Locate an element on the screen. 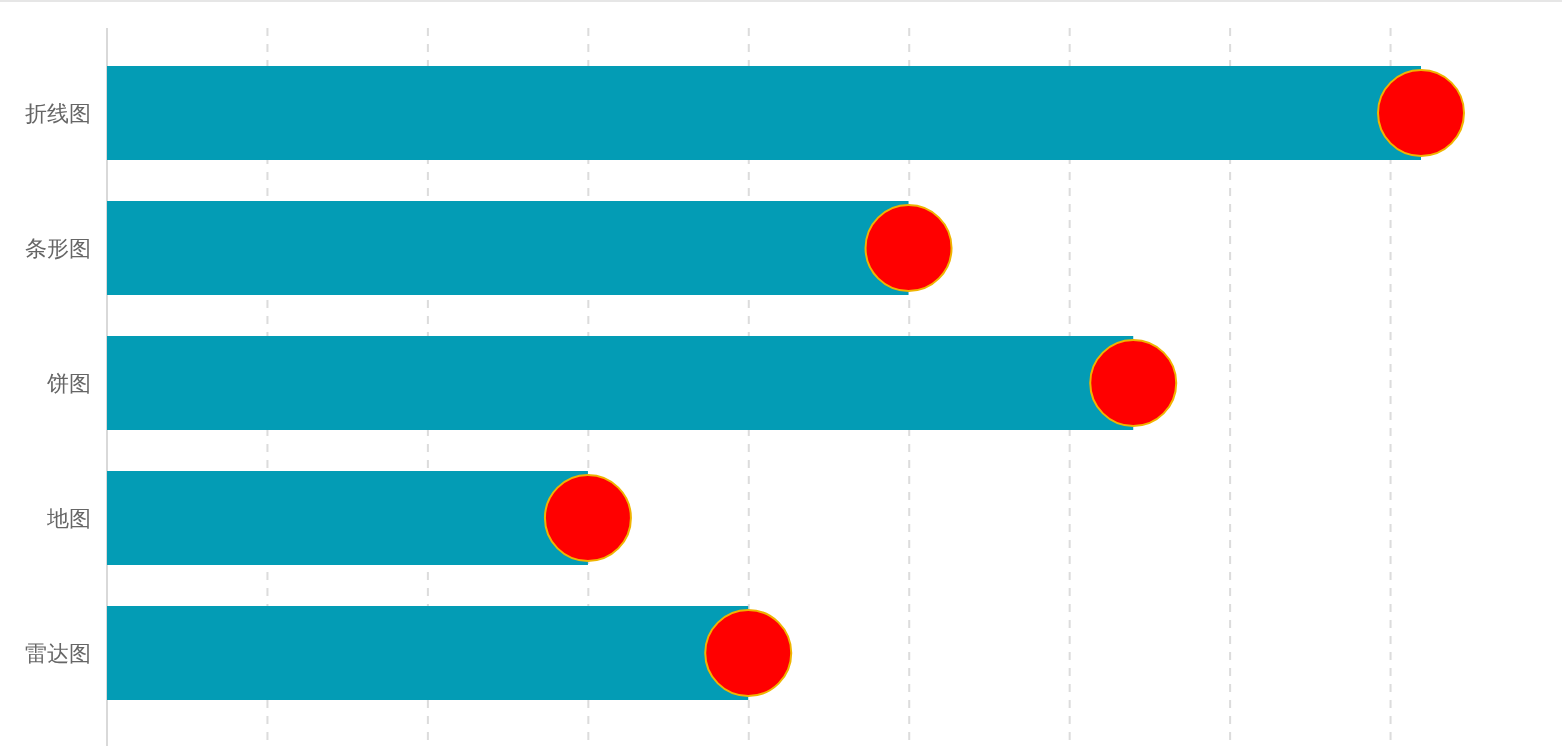 This screenshot has width=1562, height=746. y-tick-label: 条形图 is located at coordinates (58, 248).